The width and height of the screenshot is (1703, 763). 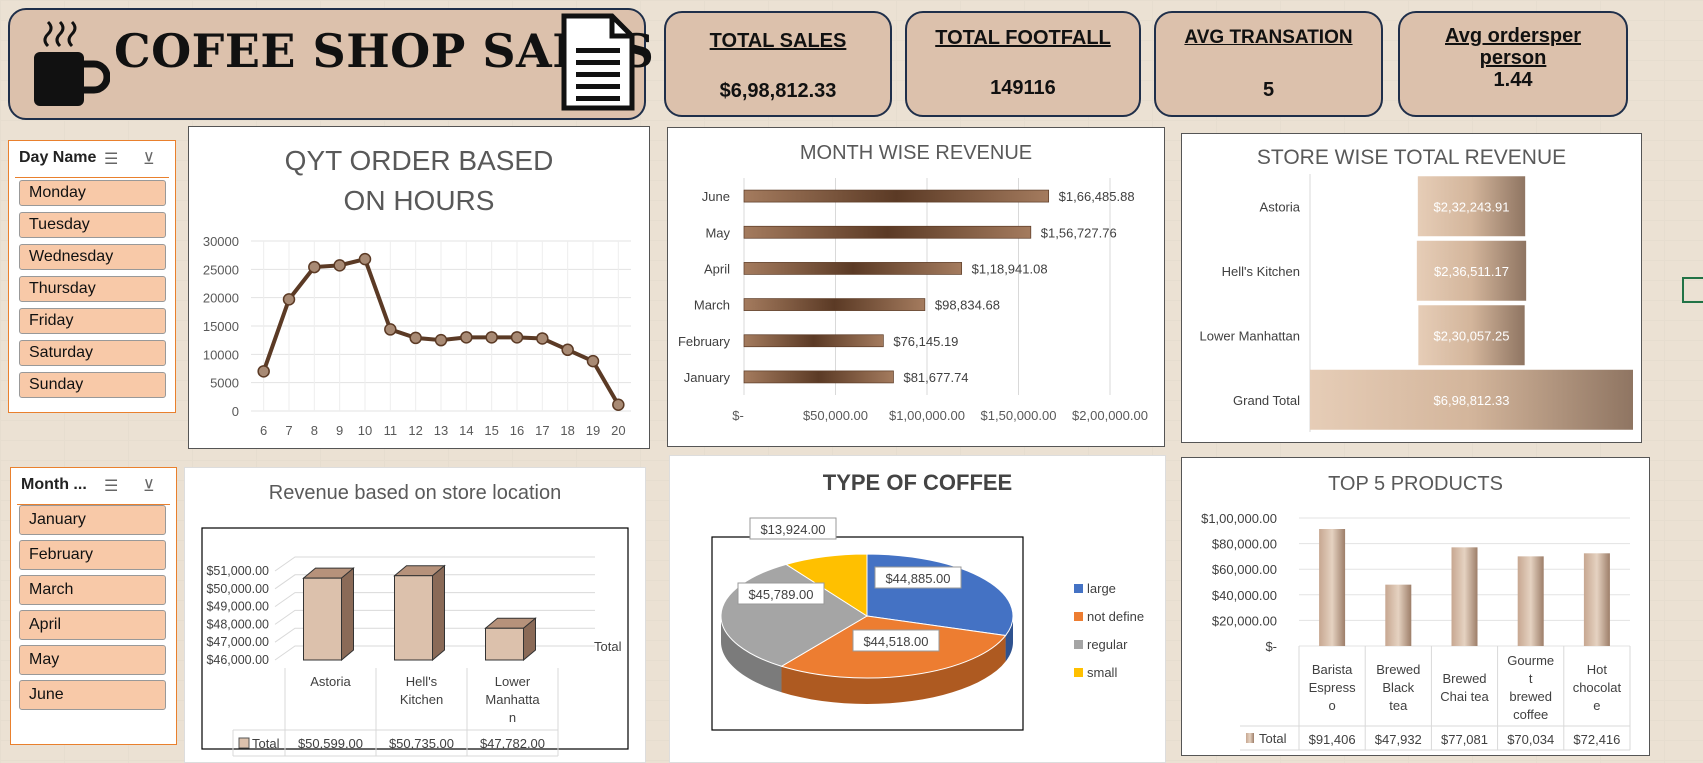 I want to click on pie-slice-side, so click(x=893, y=669).